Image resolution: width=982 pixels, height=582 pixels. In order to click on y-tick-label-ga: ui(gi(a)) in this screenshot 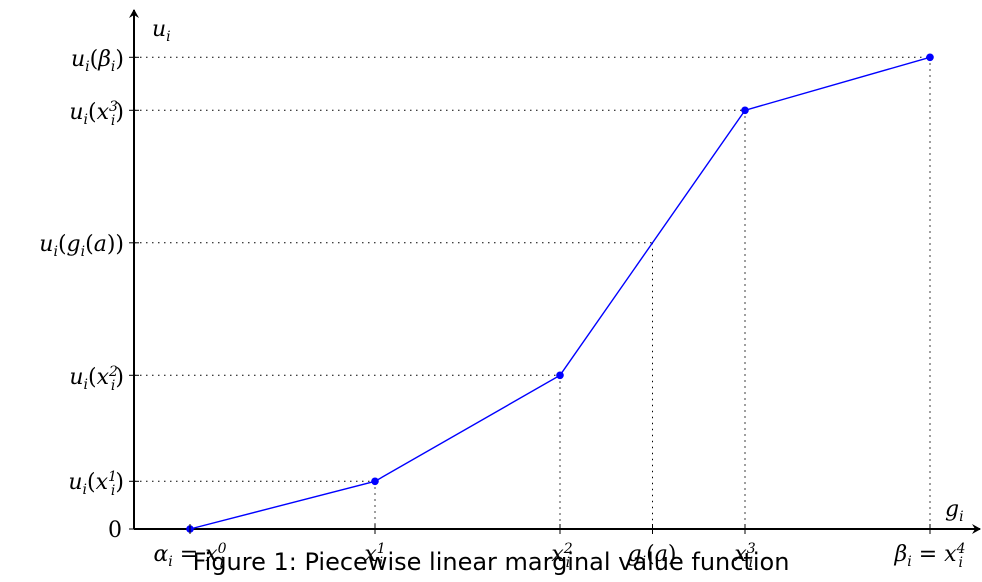, I will do `click(81, 246)`.